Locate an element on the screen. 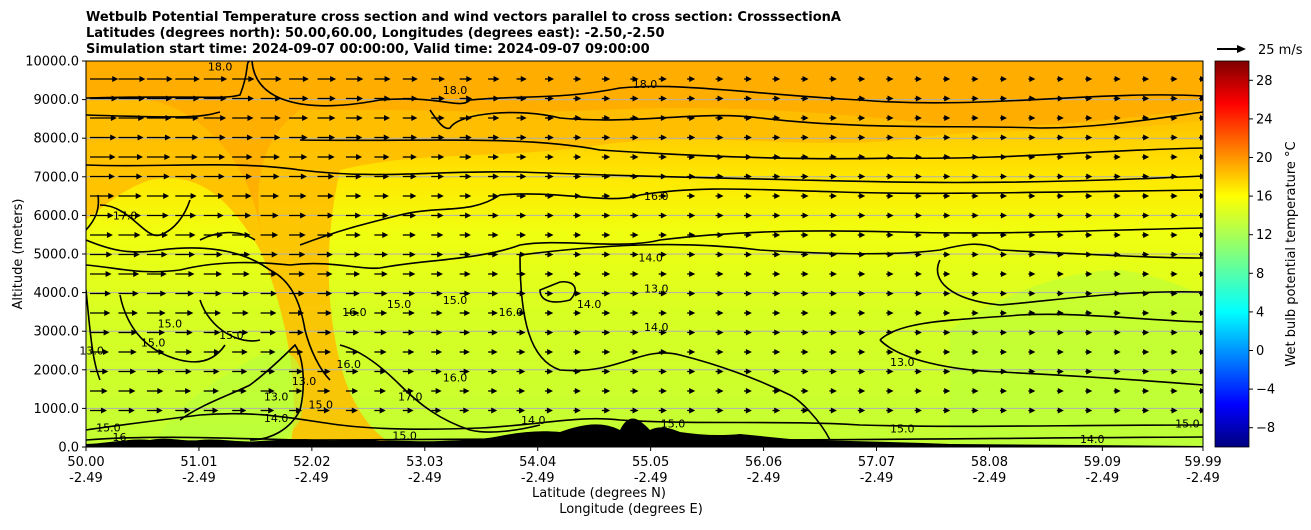 Image resolution: width=1311 pixels, height=530 pixels. quiver-key: 25 m/s is located at coordinates (1260, 50).